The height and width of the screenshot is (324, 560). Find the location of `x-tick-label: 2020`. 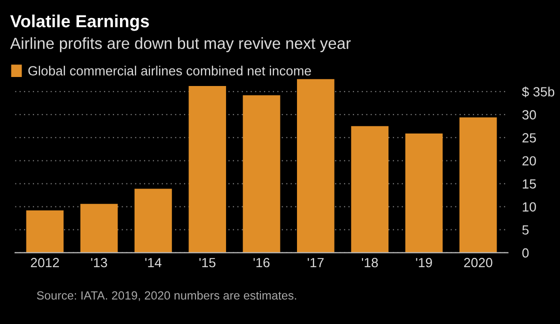

x-tick-label: 2020 is located at coordinates (478, 263).